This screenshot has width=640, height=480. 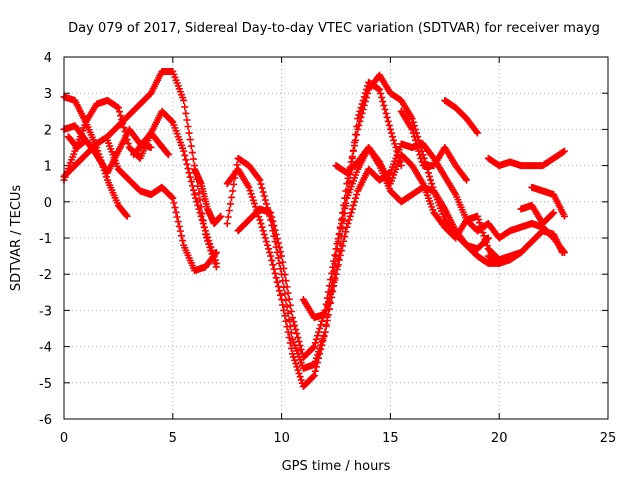 What do you see at coordinates (499, 438) in the screenshot?
I see `x-tick-label: 20` at bounding box center [499, 438].